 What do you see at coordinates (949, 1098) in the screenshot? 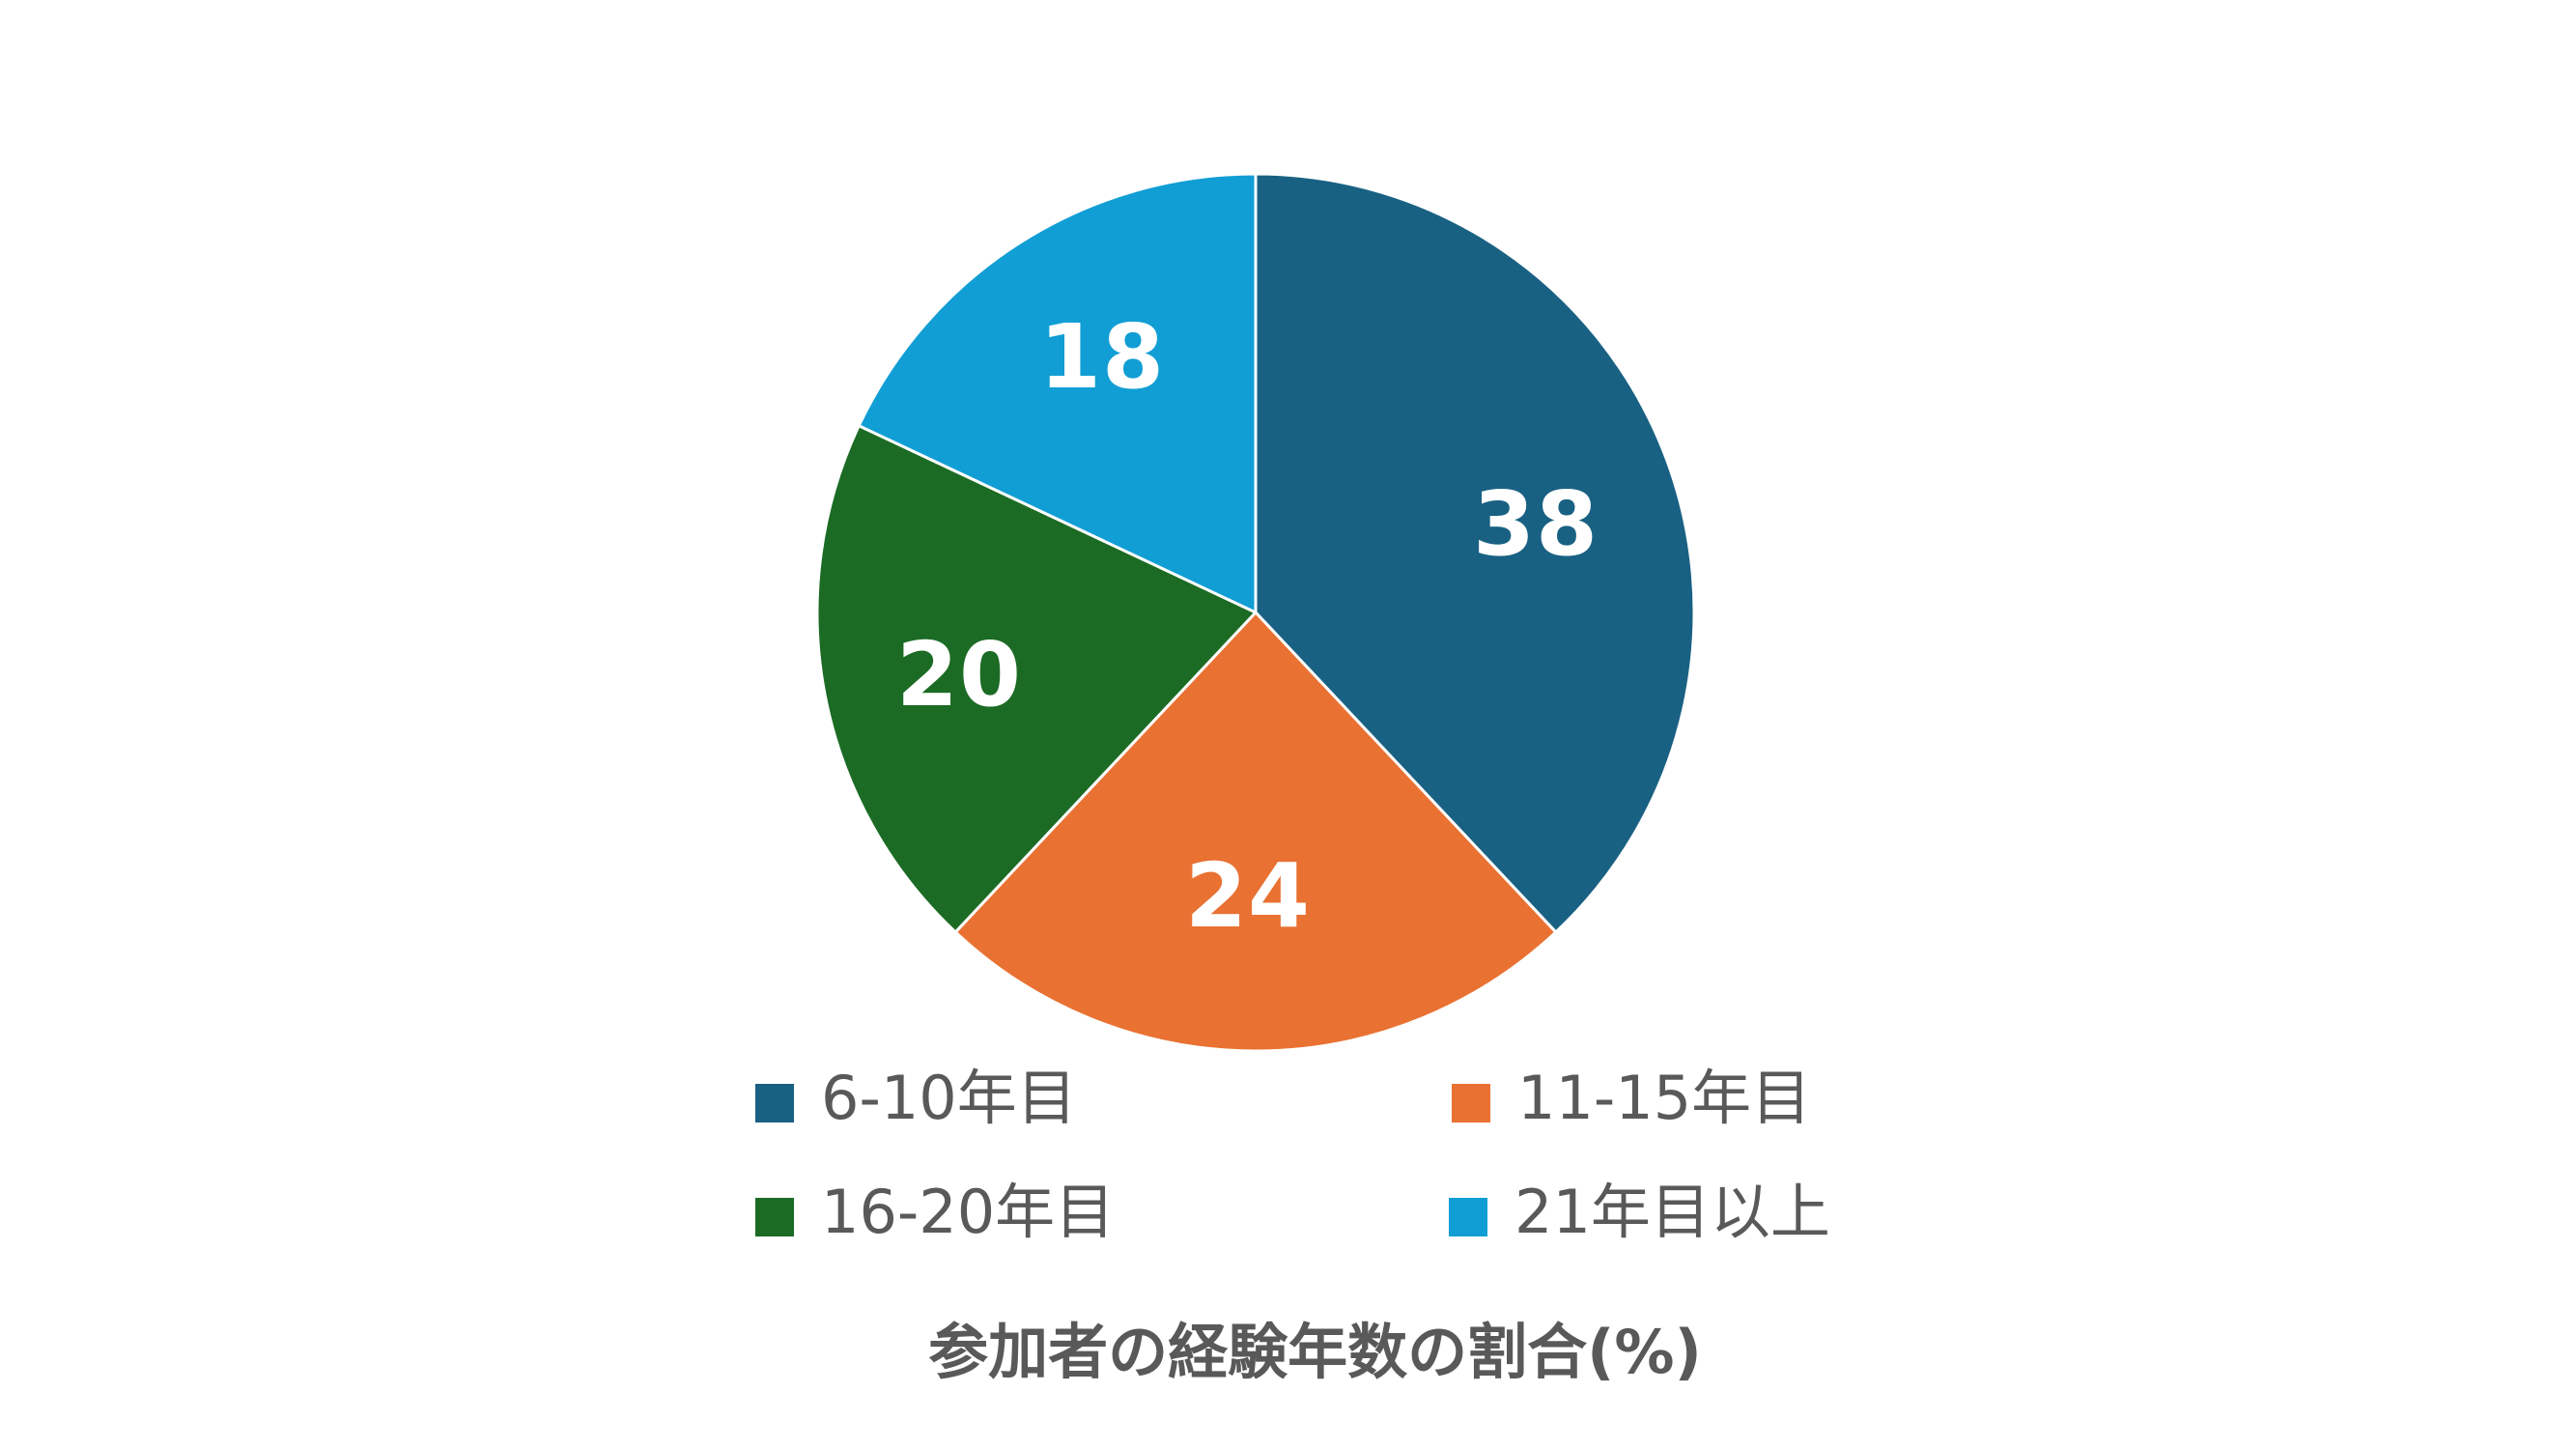
I see `legend-label: 6-10年目` at bounding box center [949, 1098].